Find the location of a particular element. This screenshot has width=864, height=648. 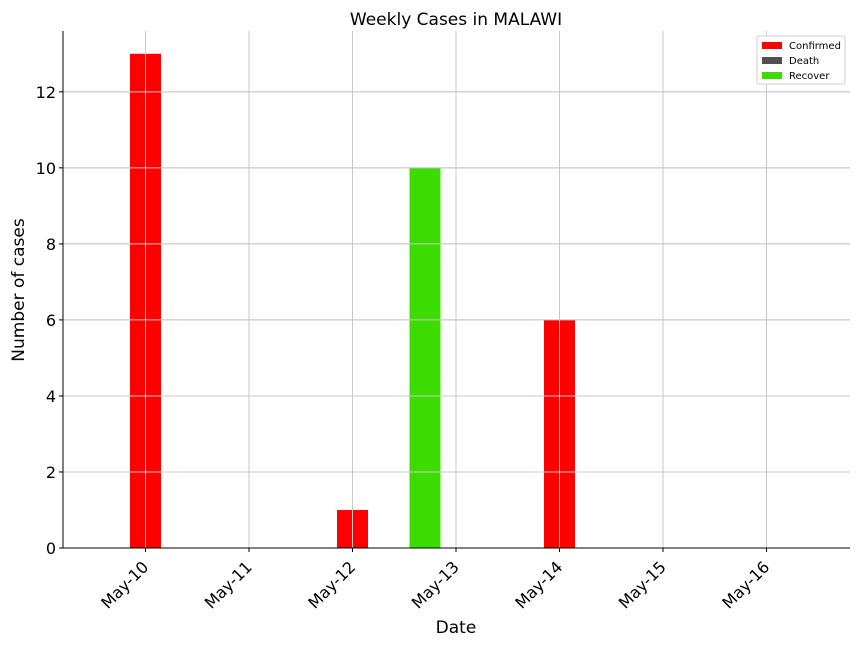

x-tick-label: May-16 is located at coordinates (745, 584).